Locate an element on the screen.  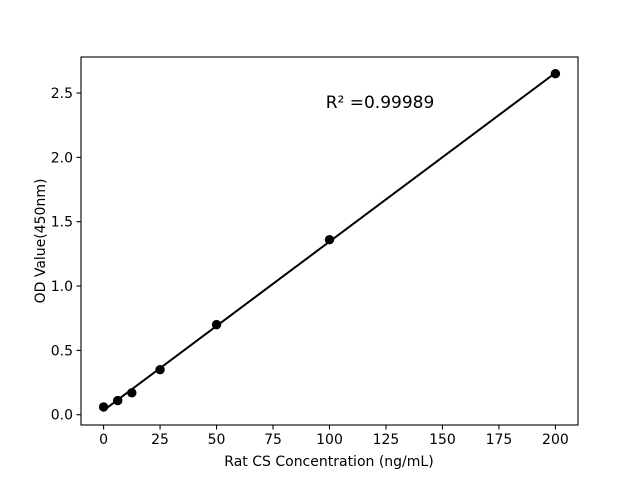
x-tick-label: 100 is located at coordinates (329, 440).